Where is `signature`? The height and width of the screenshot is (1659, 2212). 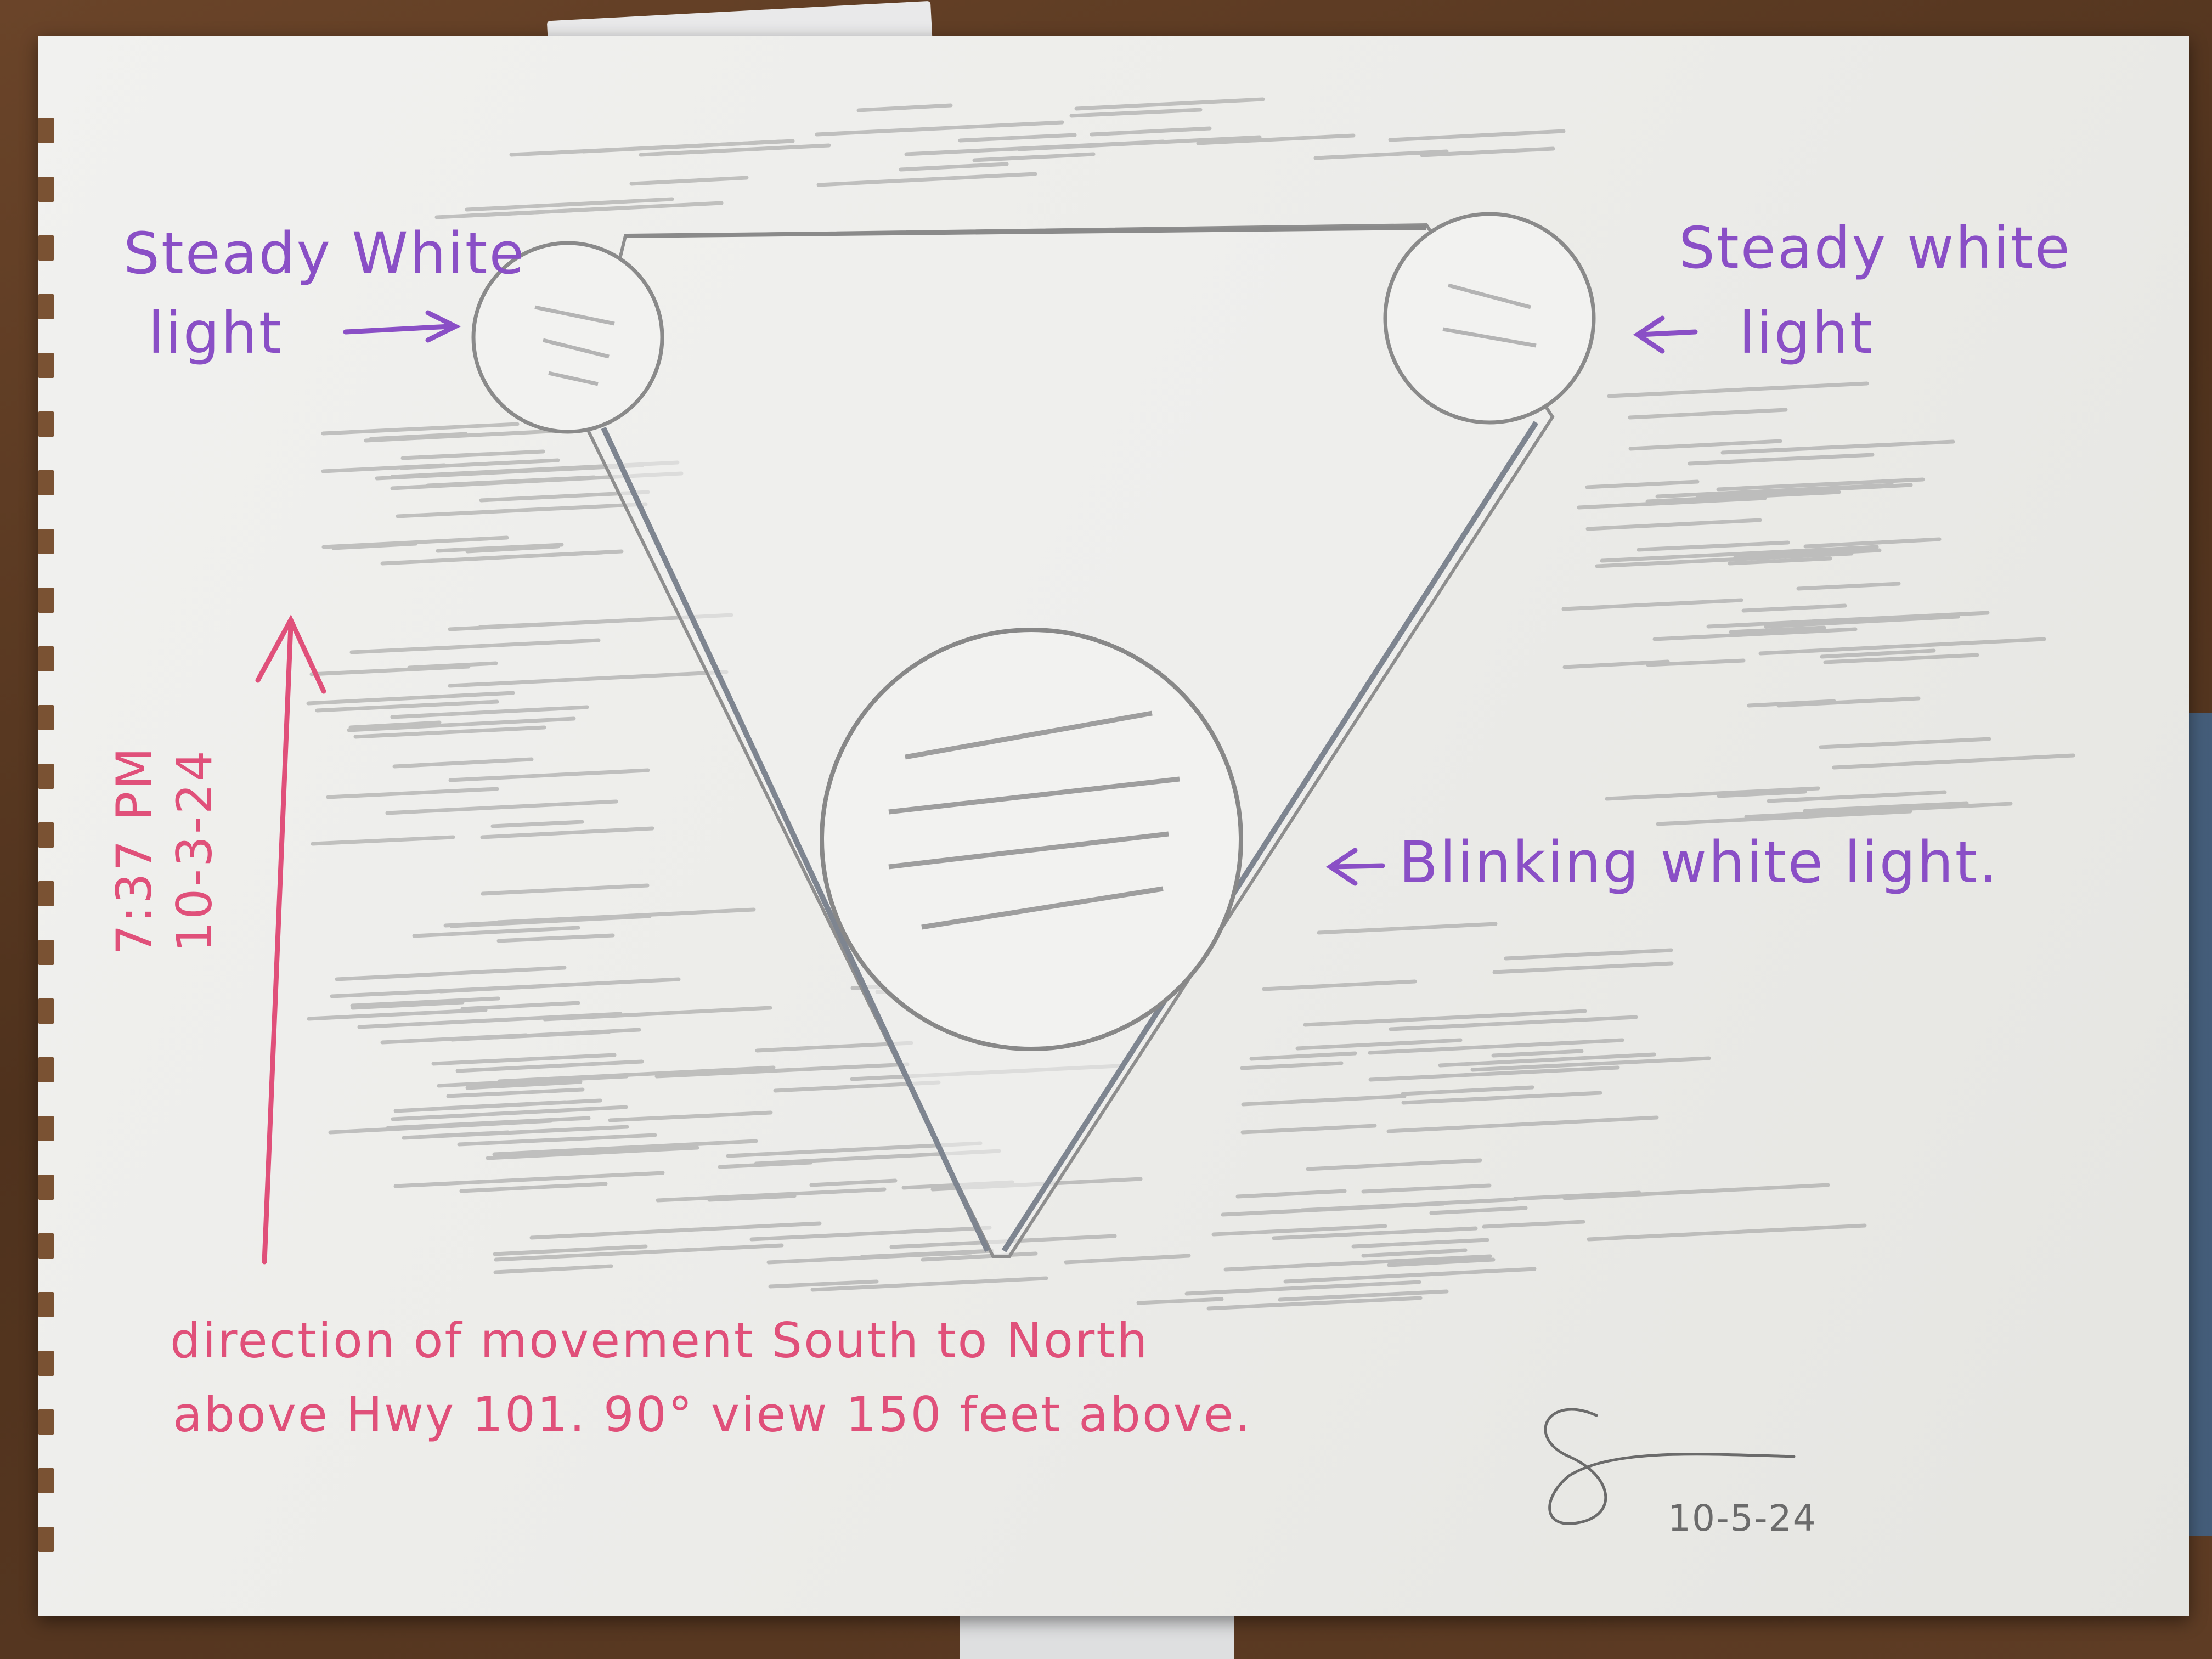 signature is located at coordinates (1670, 1466).